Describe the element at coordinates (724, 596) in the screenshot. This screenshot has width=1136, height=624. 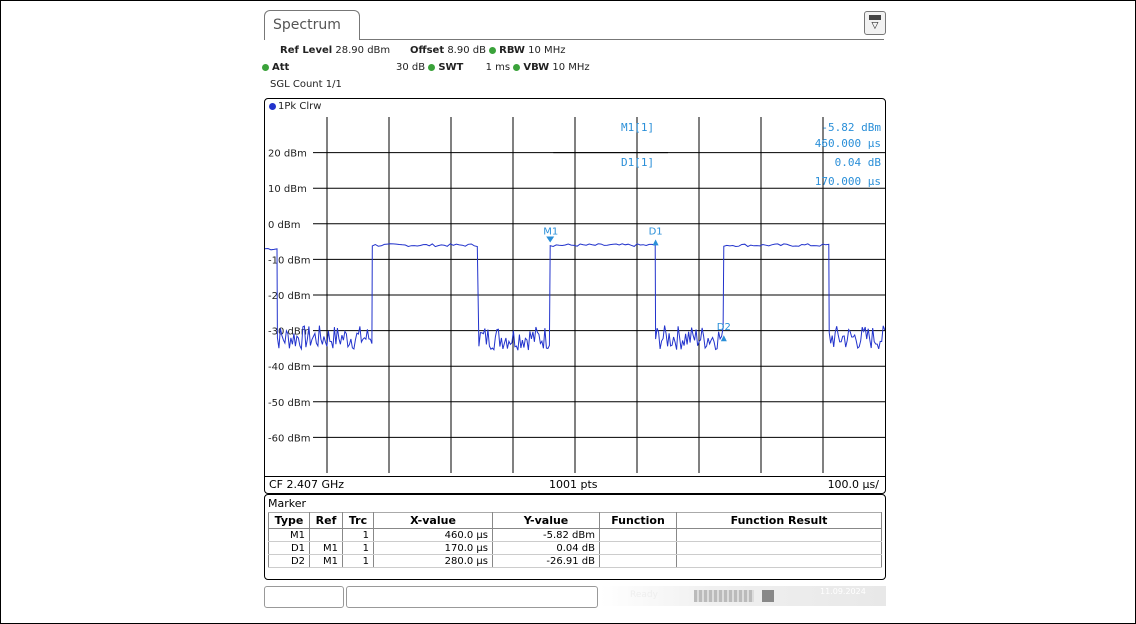
I see `progress-bar` at that location.